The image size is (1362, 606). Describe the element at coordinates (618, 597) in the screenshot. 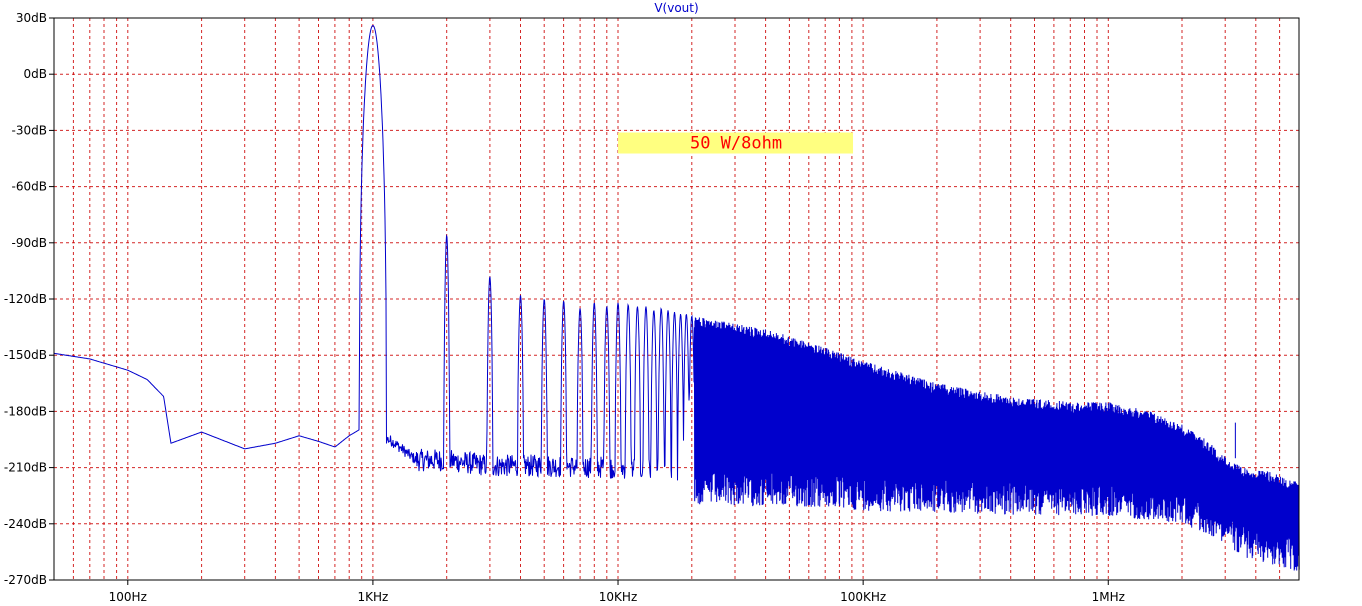

I see `x-tick-label: 10KHz` at that location.